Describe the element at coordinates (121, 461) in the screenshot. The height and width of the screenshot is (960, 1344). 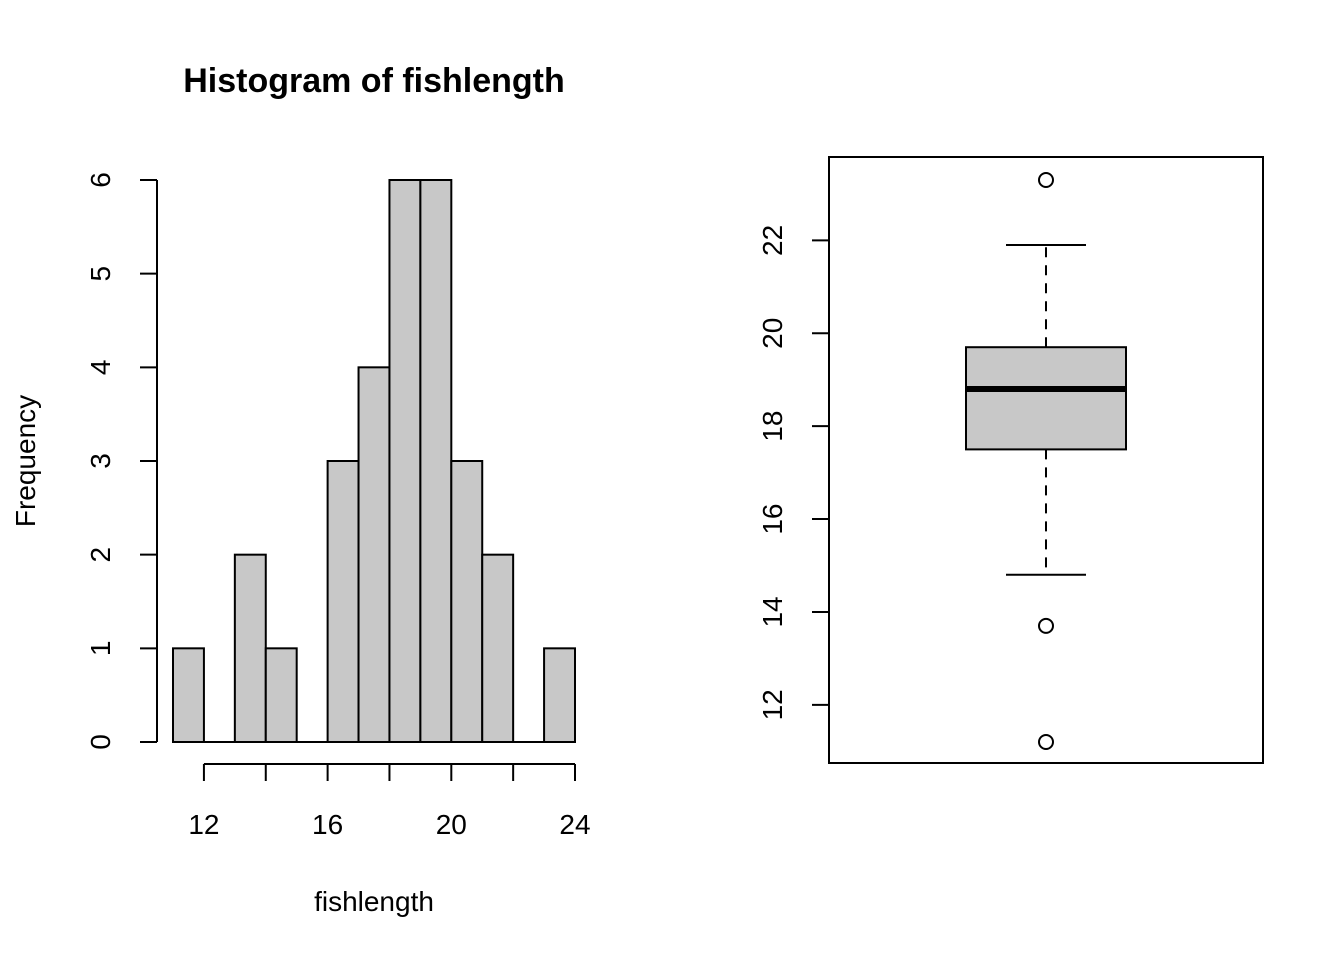
I see `histogram-y-axis: 0 1 2 3 4 5 6` at that location.